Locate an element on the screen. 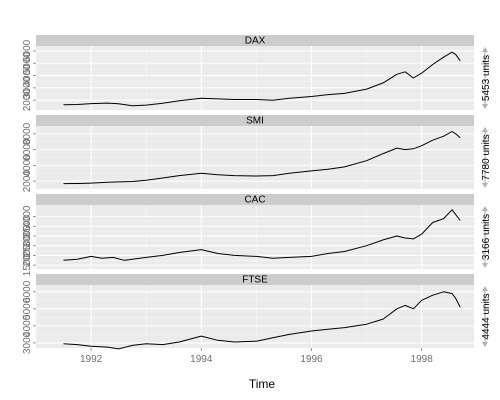 This screenshot has width=500, height=400. y-tick-label-dax-5000: 5000 is located at coordinates (27, 63).